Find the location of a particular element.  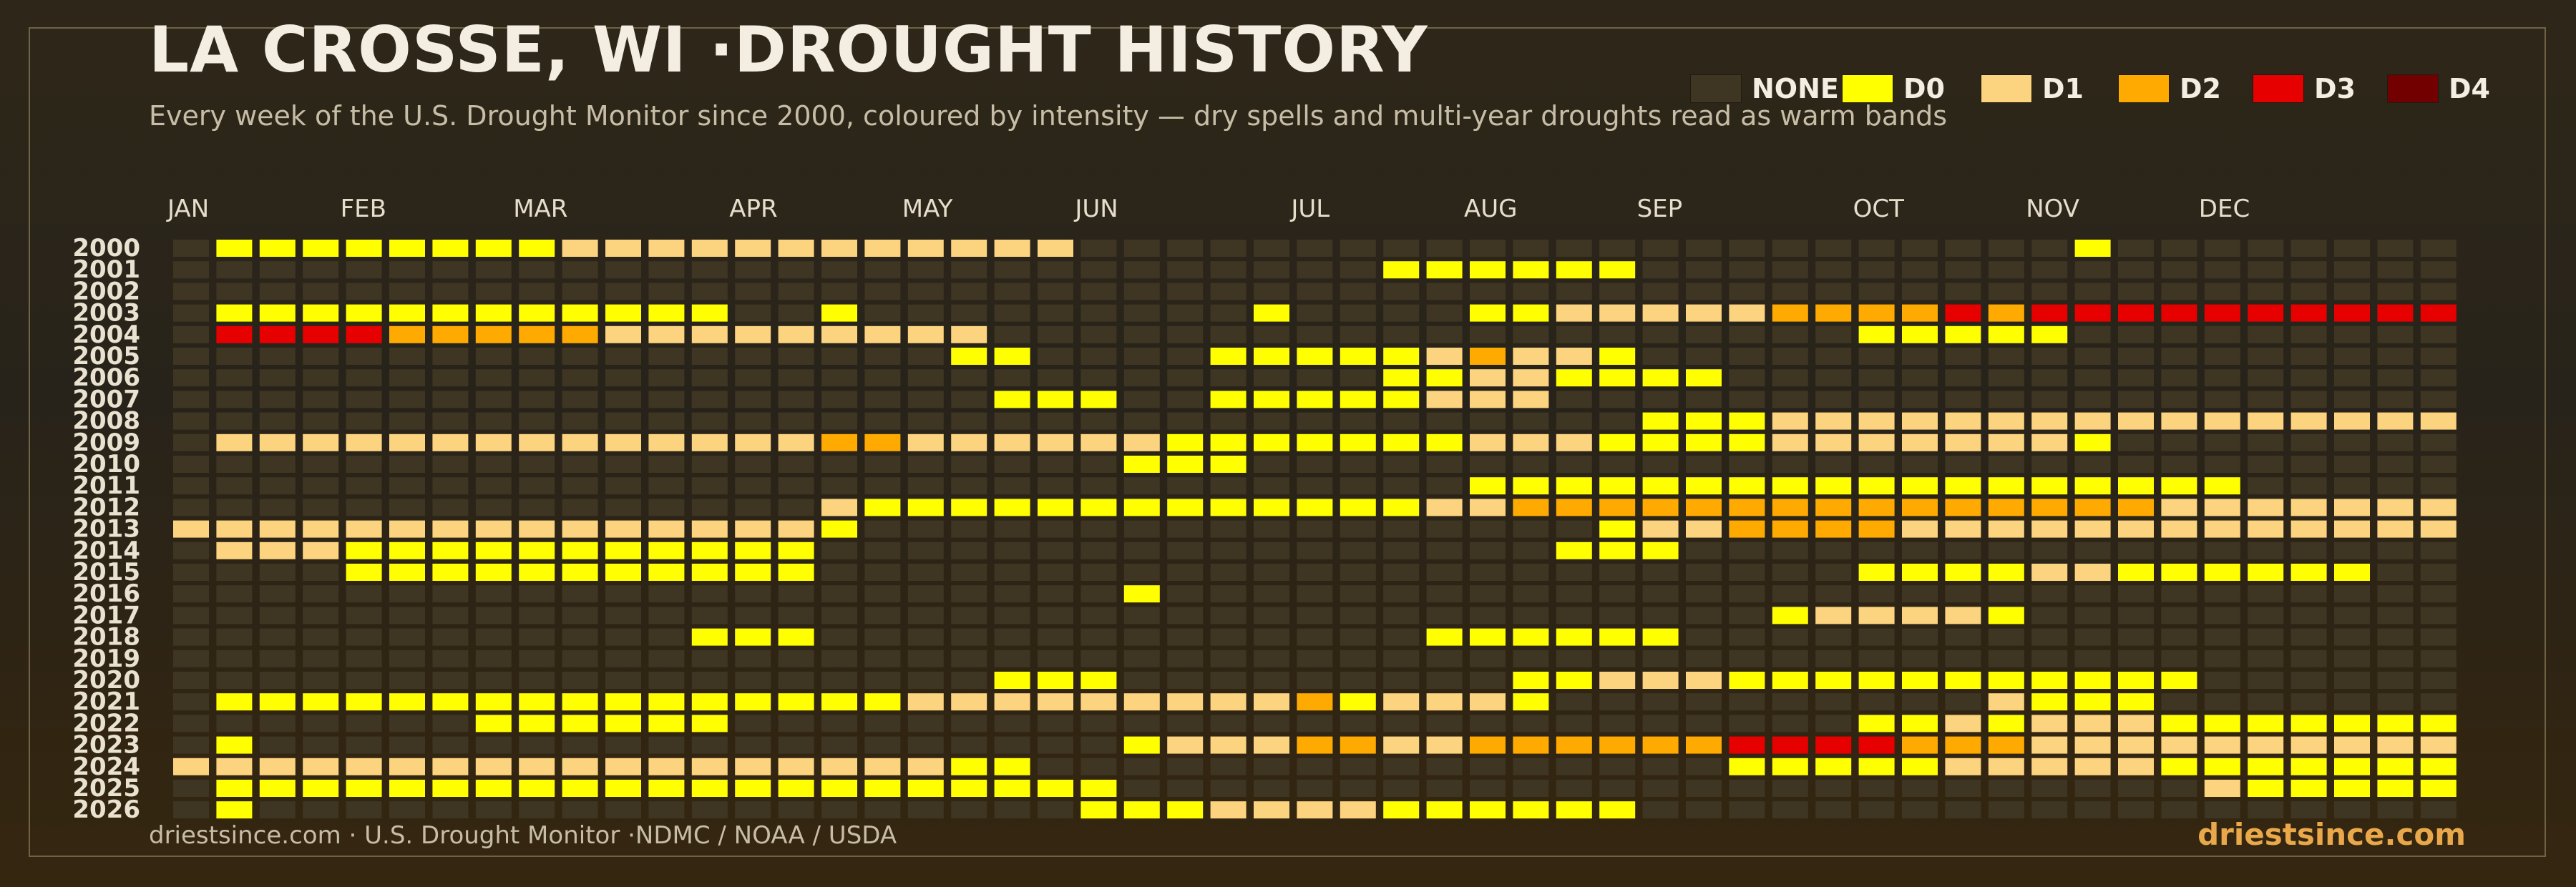

year-label-2003: 2003 is located at coordinates (106, 313).